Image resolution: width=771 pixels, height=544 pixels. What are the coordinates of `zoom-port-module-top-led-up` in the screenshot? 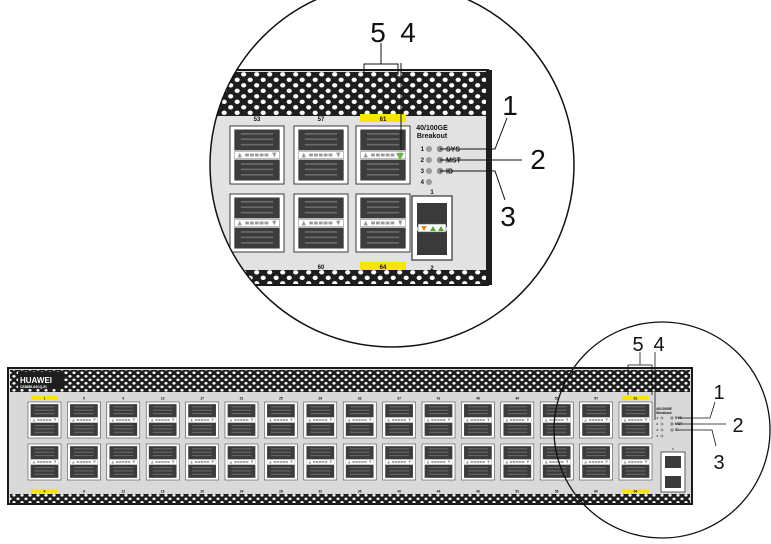 It's located at (239, 155).